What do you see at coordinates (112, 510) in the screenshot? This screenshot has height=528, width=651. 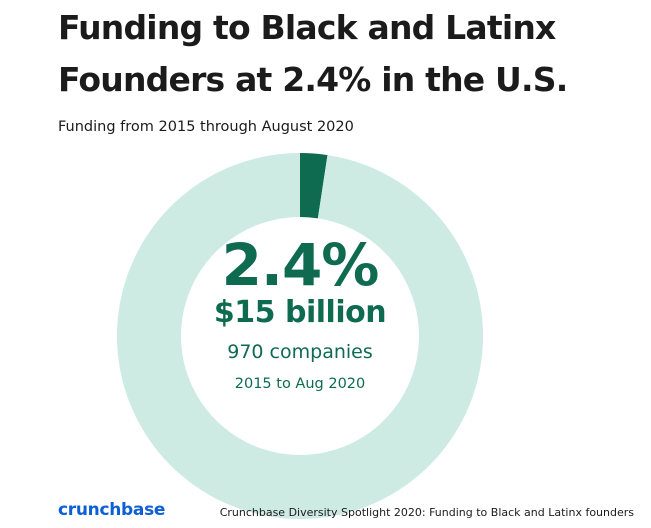 I see `crunchbase-logo: crunchbase` at bounding box center [112, 510].